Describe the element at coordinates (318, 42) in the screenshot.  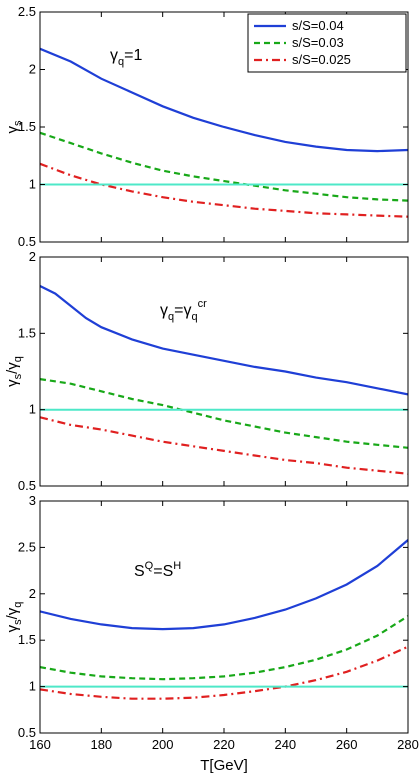
I see `legend-entry: s/S=0.03` at that location.